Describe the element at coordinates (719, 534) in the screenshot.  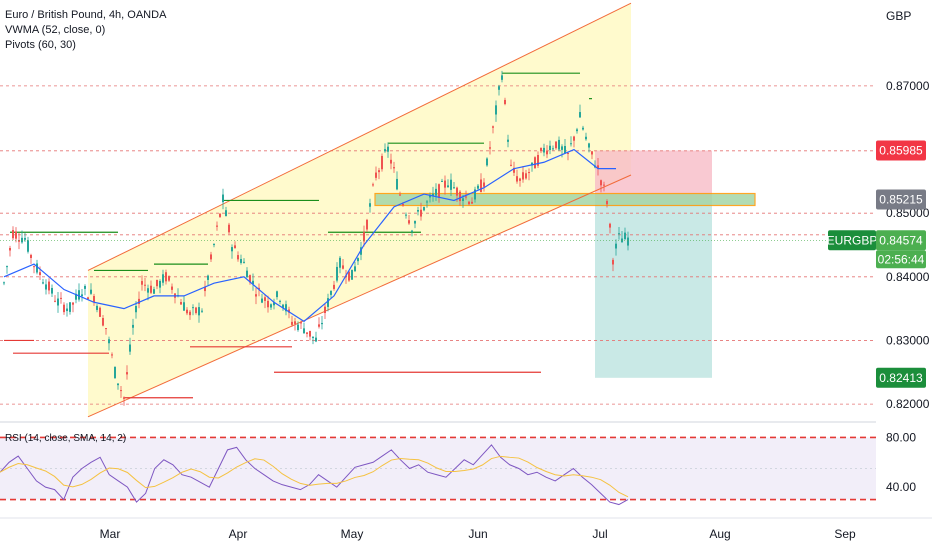
I see `x-tick-label: Aug` at that location.